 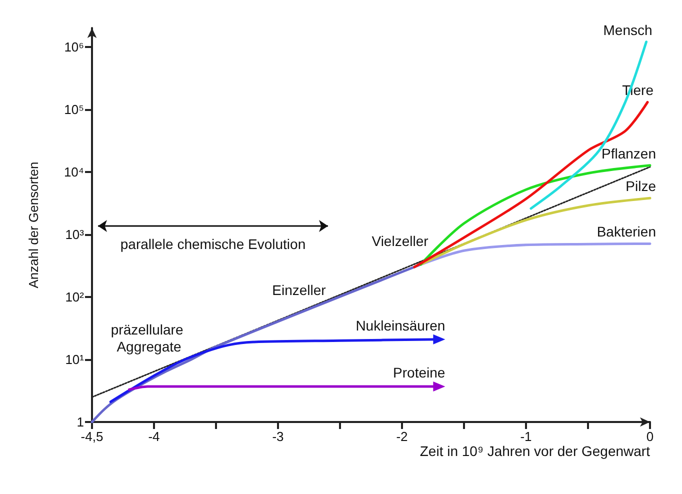 What do you see at coordinates (629, 153) in the screenshot?
I see `series-label: Pflanzen` at bounding box center [629, 153].